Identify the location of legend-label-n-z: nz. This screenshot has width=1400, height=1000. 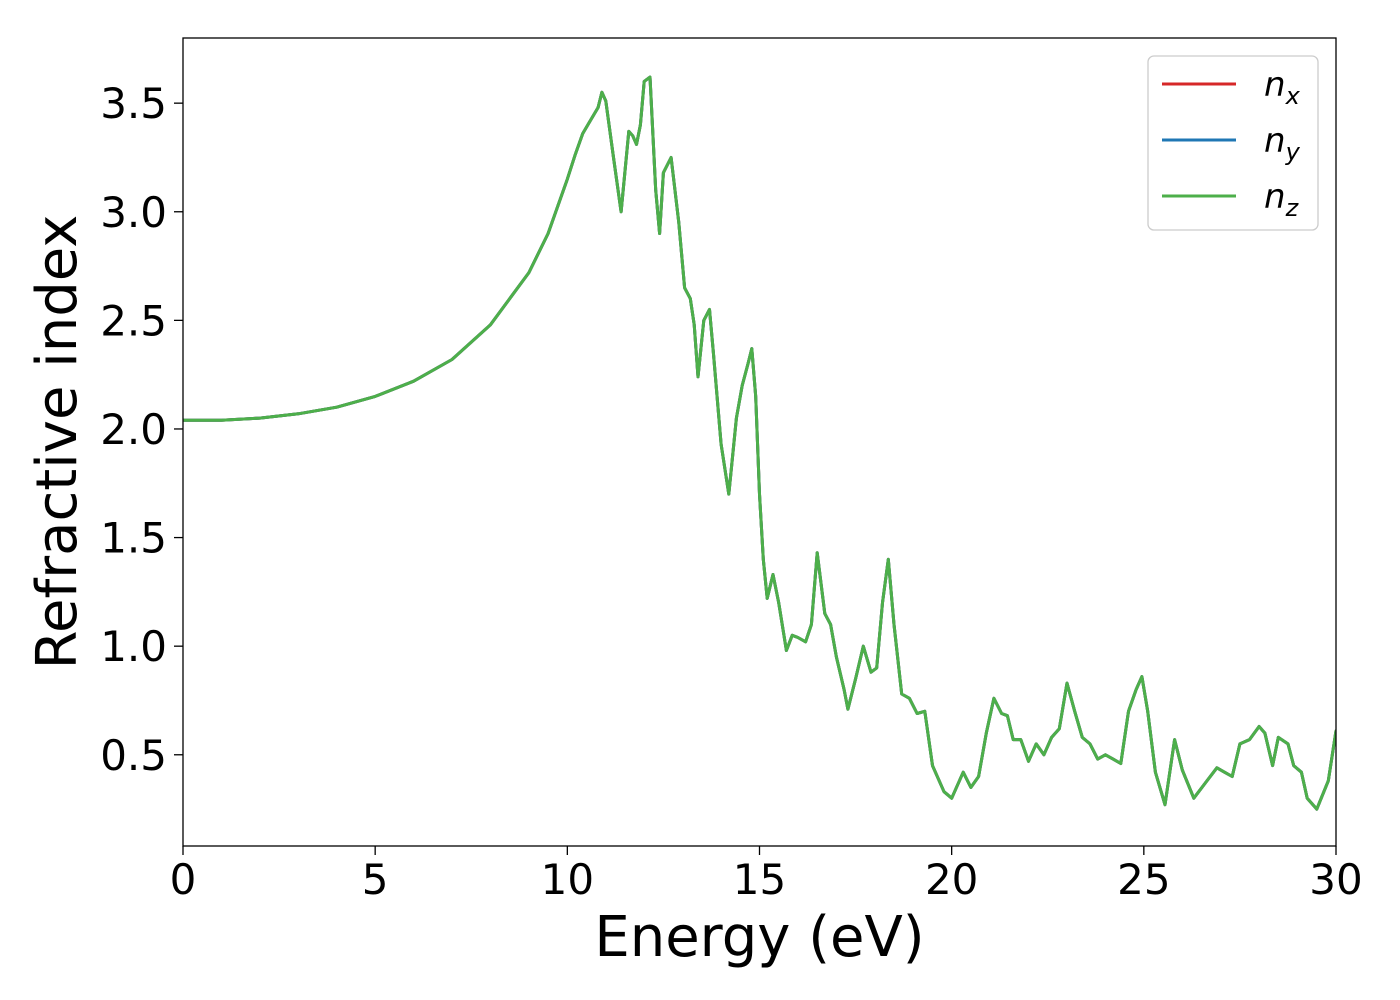
(1282, 199).